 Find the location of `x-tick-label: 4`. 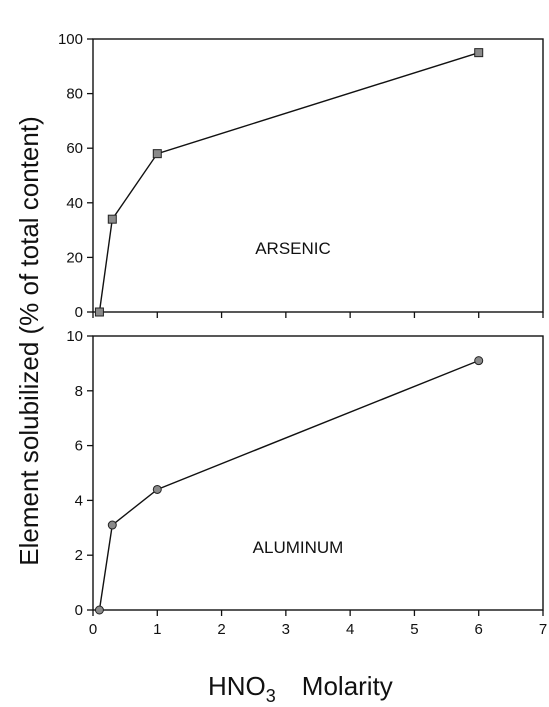

x-tick-label: 4 is located at coordinates (350, 629).